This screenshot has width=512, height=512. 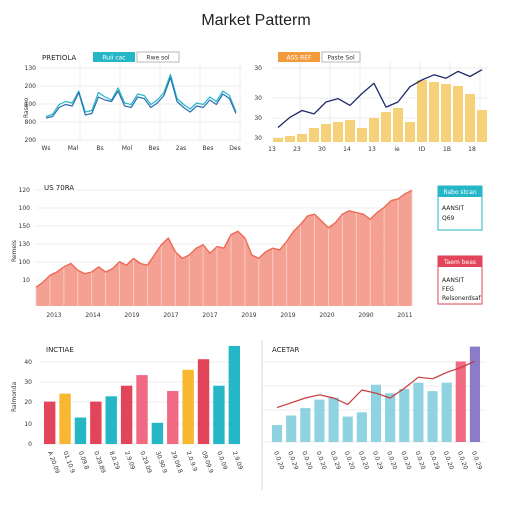 I want to click on p2-xtick-label: ID, so click(x=422, y=149).